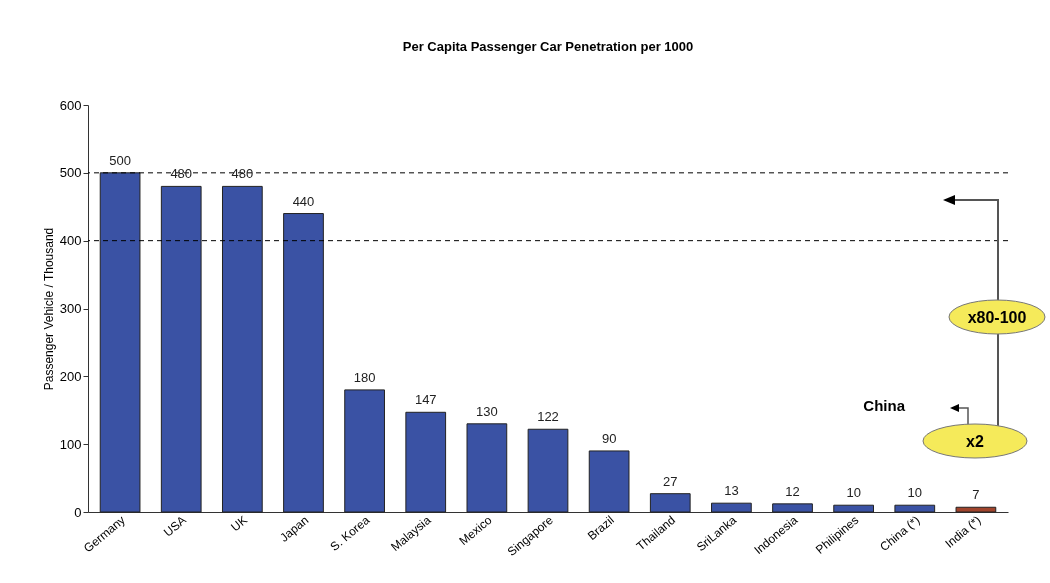 The image size is (1050, 583). Describe the element at coordinates (548, 417) in the screenshot. I see `data-label: 122` at that location.